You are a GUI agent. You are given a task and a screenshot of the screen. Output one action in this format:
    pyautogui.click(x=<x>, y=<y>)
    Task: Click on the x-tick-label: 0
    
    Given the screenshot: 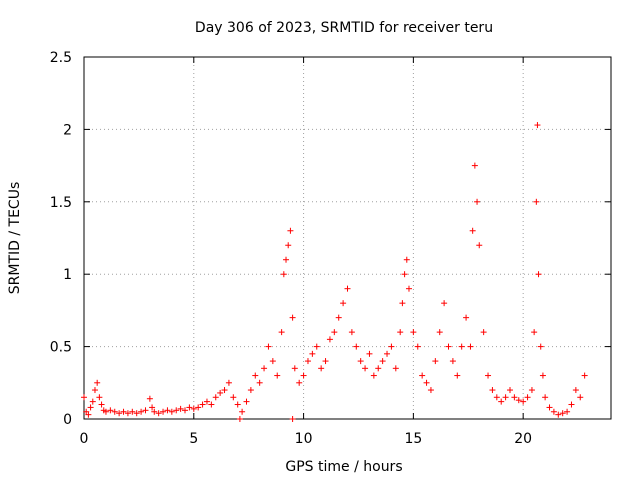 What is the action you would take?
    pyautogui.click(x=84, y=439)
    